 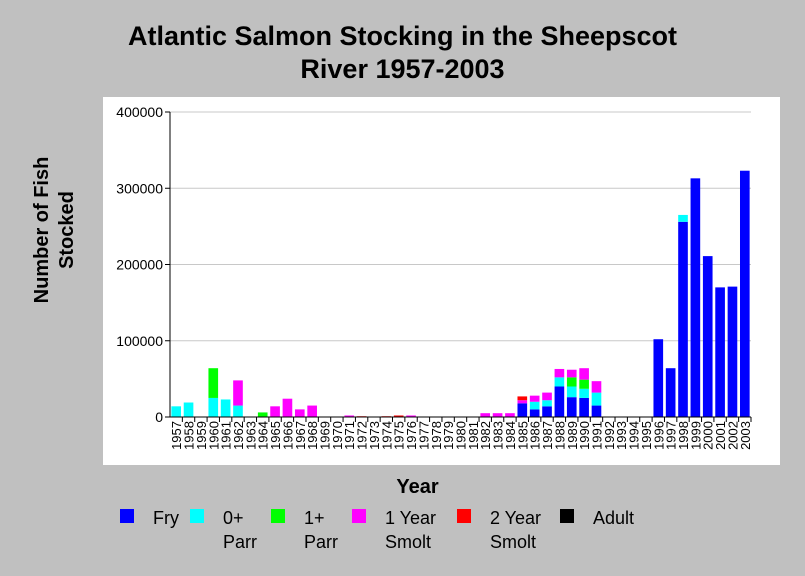 What do you see at coordinates (359, 516) in the screenshot?
I see `legend-swatch-1-year-smolt` at bounding box center [359, 516].